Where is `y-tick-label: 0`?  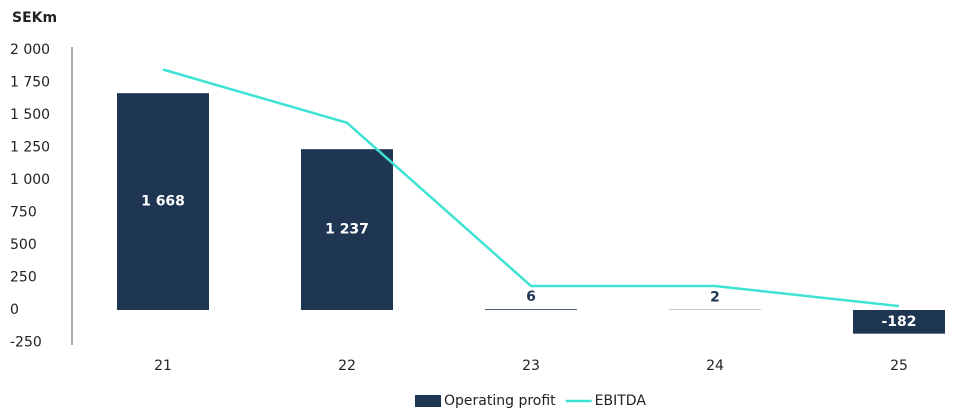 y-tick-label: 0 is located at coordinates (14, 310).